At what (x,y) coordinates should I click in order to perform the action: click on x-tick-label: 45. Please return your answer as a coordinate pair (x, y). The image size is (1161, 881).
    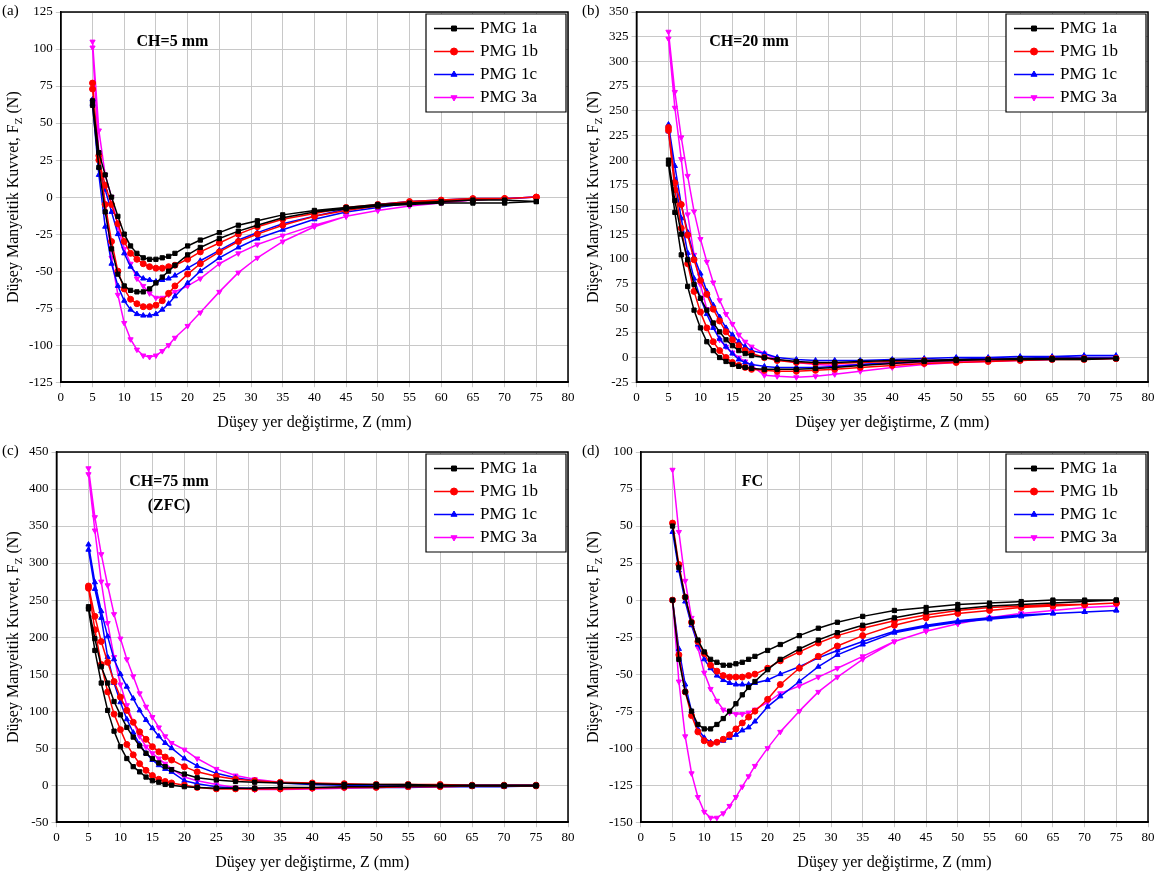
    Looking at the image, I should click on (344, 837).